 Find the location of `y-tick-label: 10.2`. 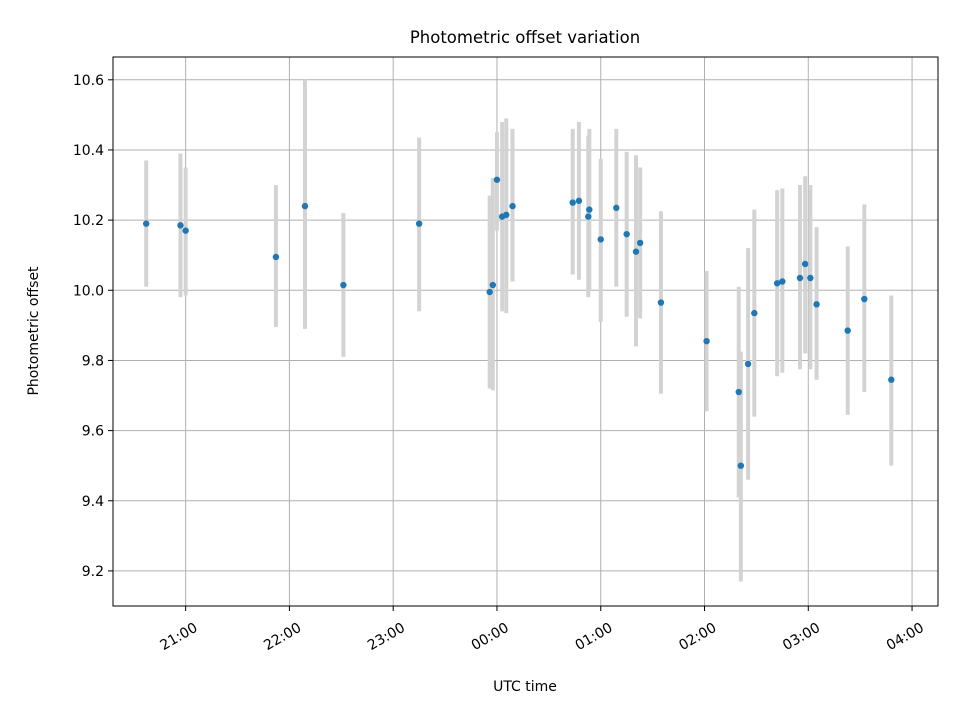

y-tick-label: 10.2 is located at coordinates (88, 221).